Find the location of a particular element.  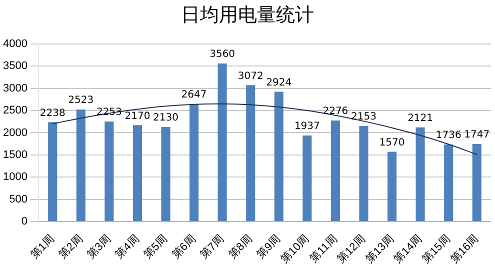

y-tick-label: 1500 is located at coordinates (15, 154).